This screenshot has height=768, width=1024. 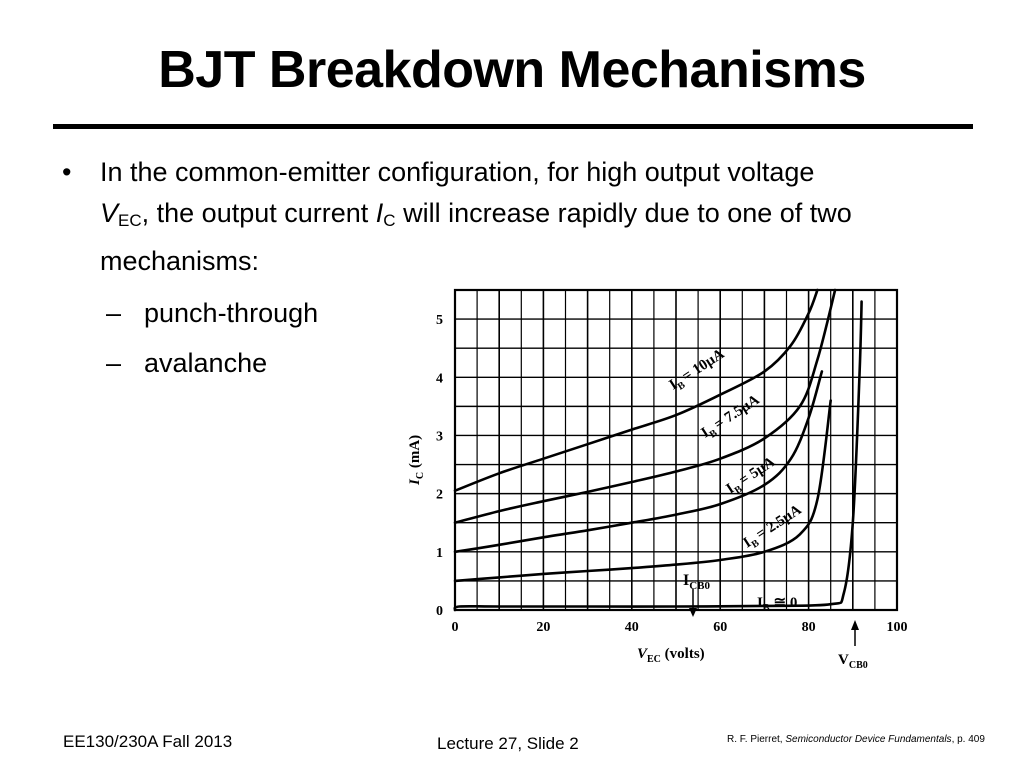 I want to click on x-tick-label: 60, so click(x=720, y=627).